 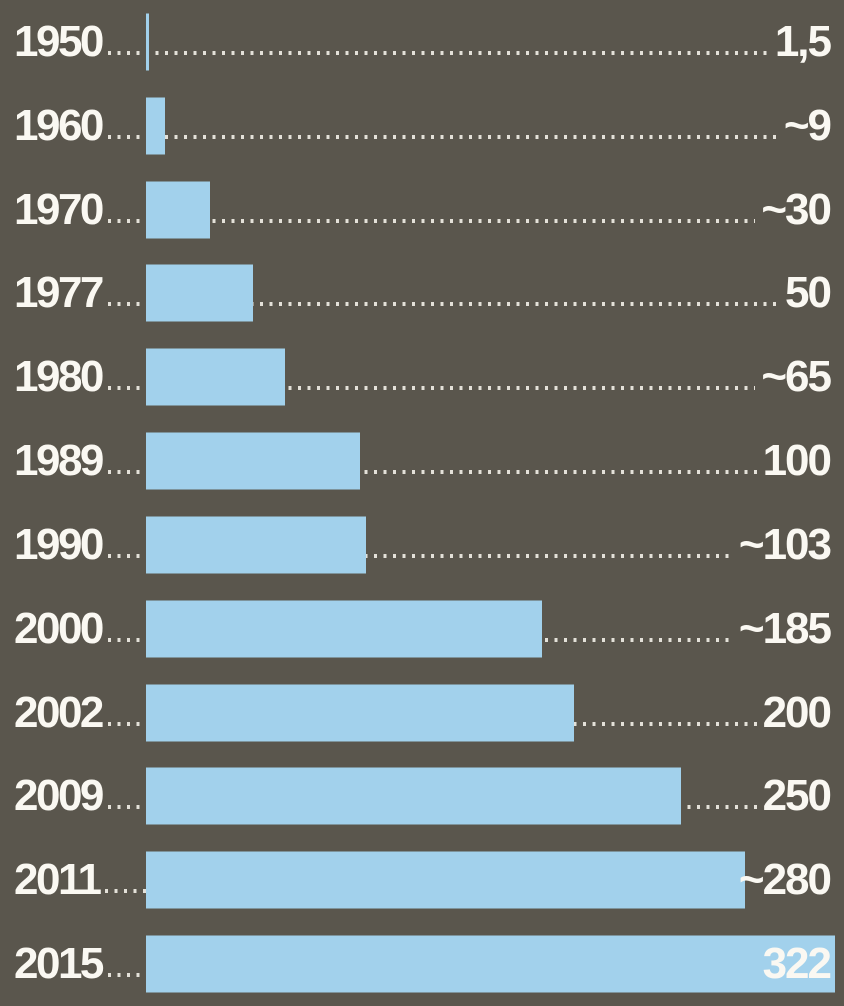 What do you see at coordinates (59, 461) in the screenshot?
I see `year-label: 1989` at bounding box center [59, 461].